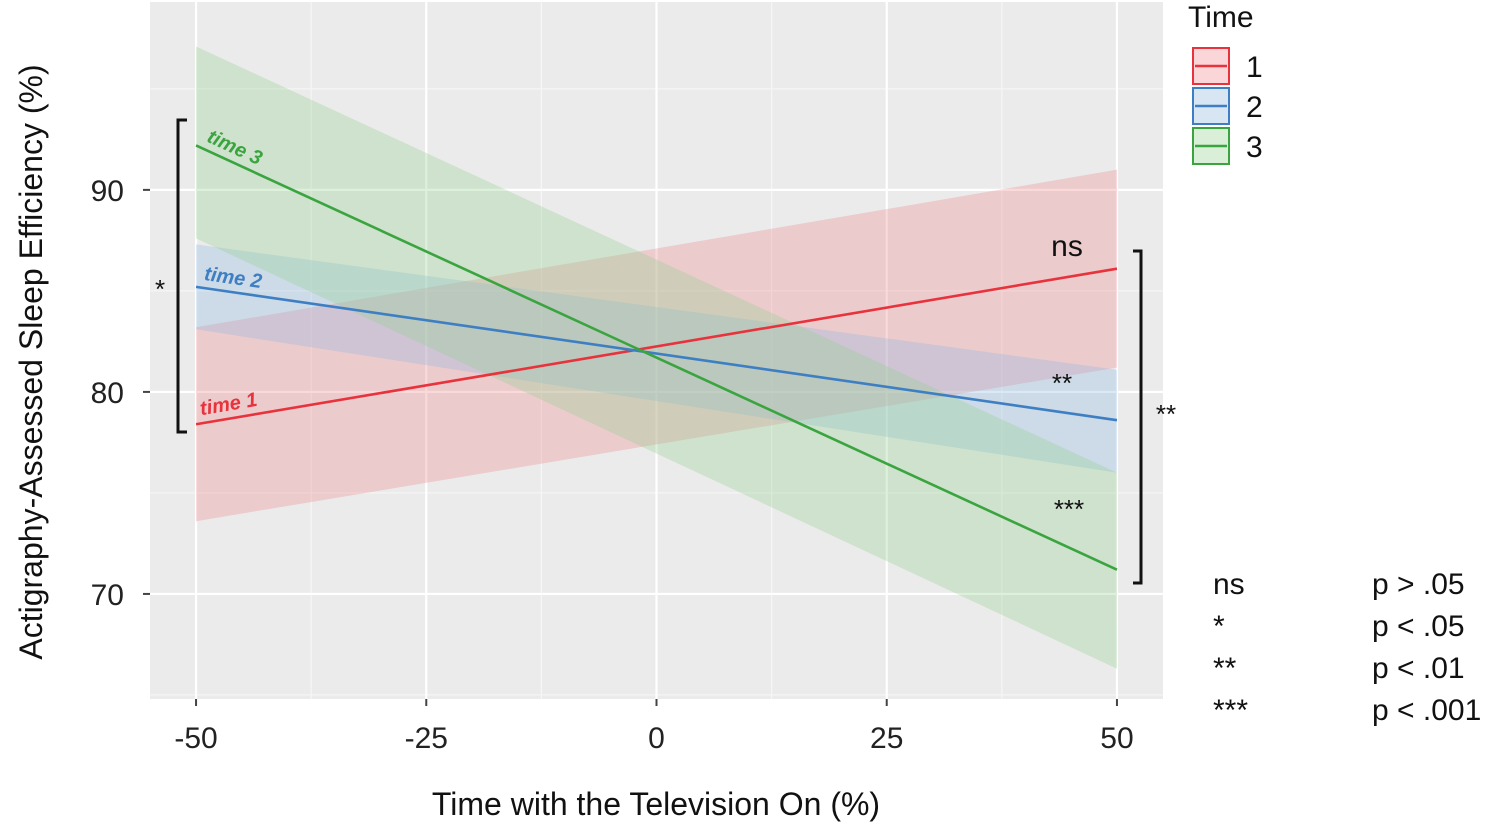 Image resolution: width=1500 pixels, height=831 pixels. What do you see at coordinates (1254, 67) in the screenshot?
I see `legend-label-time-1: 1` at bounding box center [1254, 67].